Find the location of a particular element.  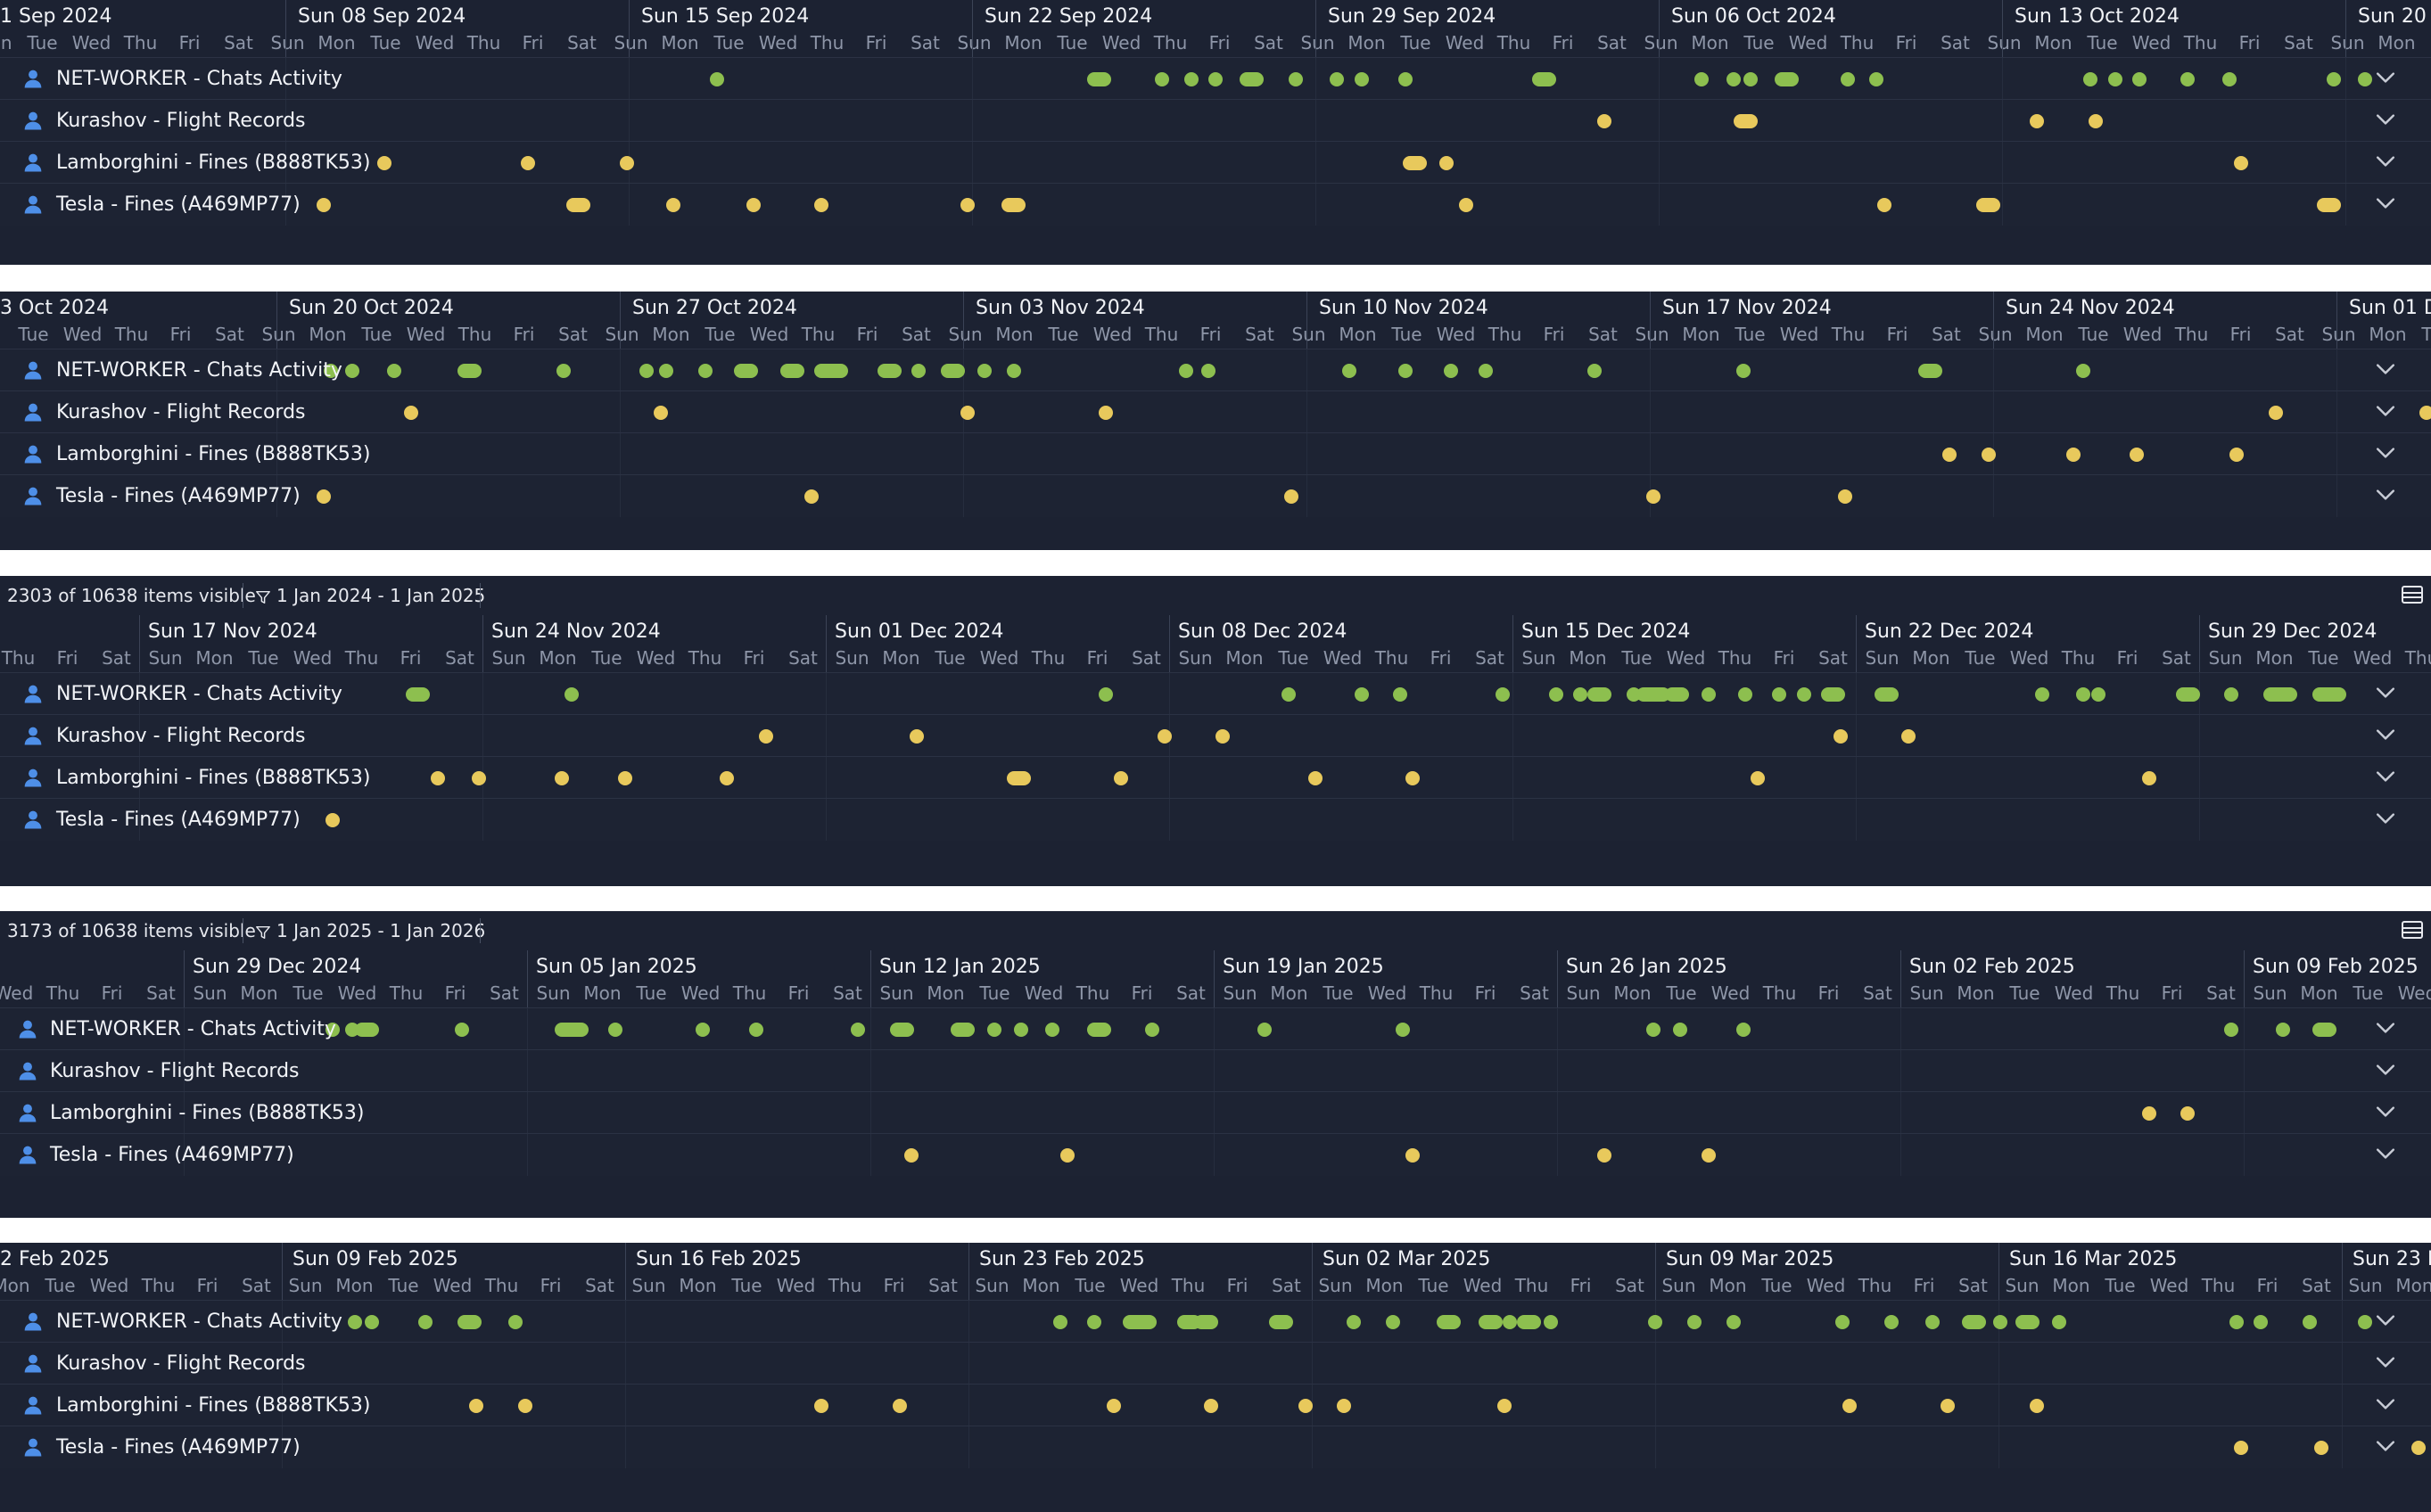

timeline-lane: Tesla - Fines (A469MP77) is located at coordinates (1215, 1447).